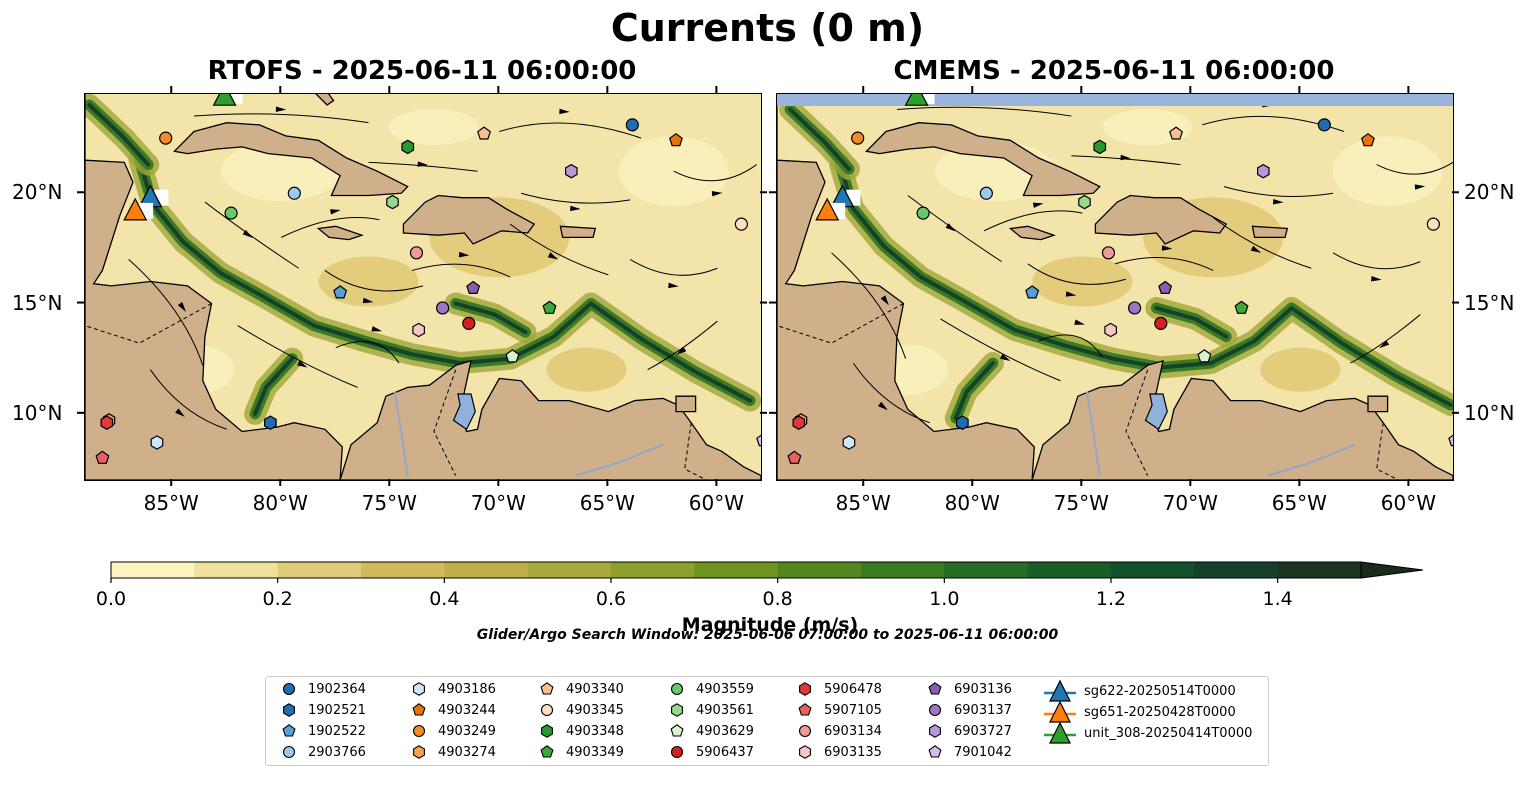 This screenshot has height=802, width=1535. What do you see at coordinates (710, 689) in the screenshot?
I see `legend-entry: 4903559` at bounding box center [710, 689].